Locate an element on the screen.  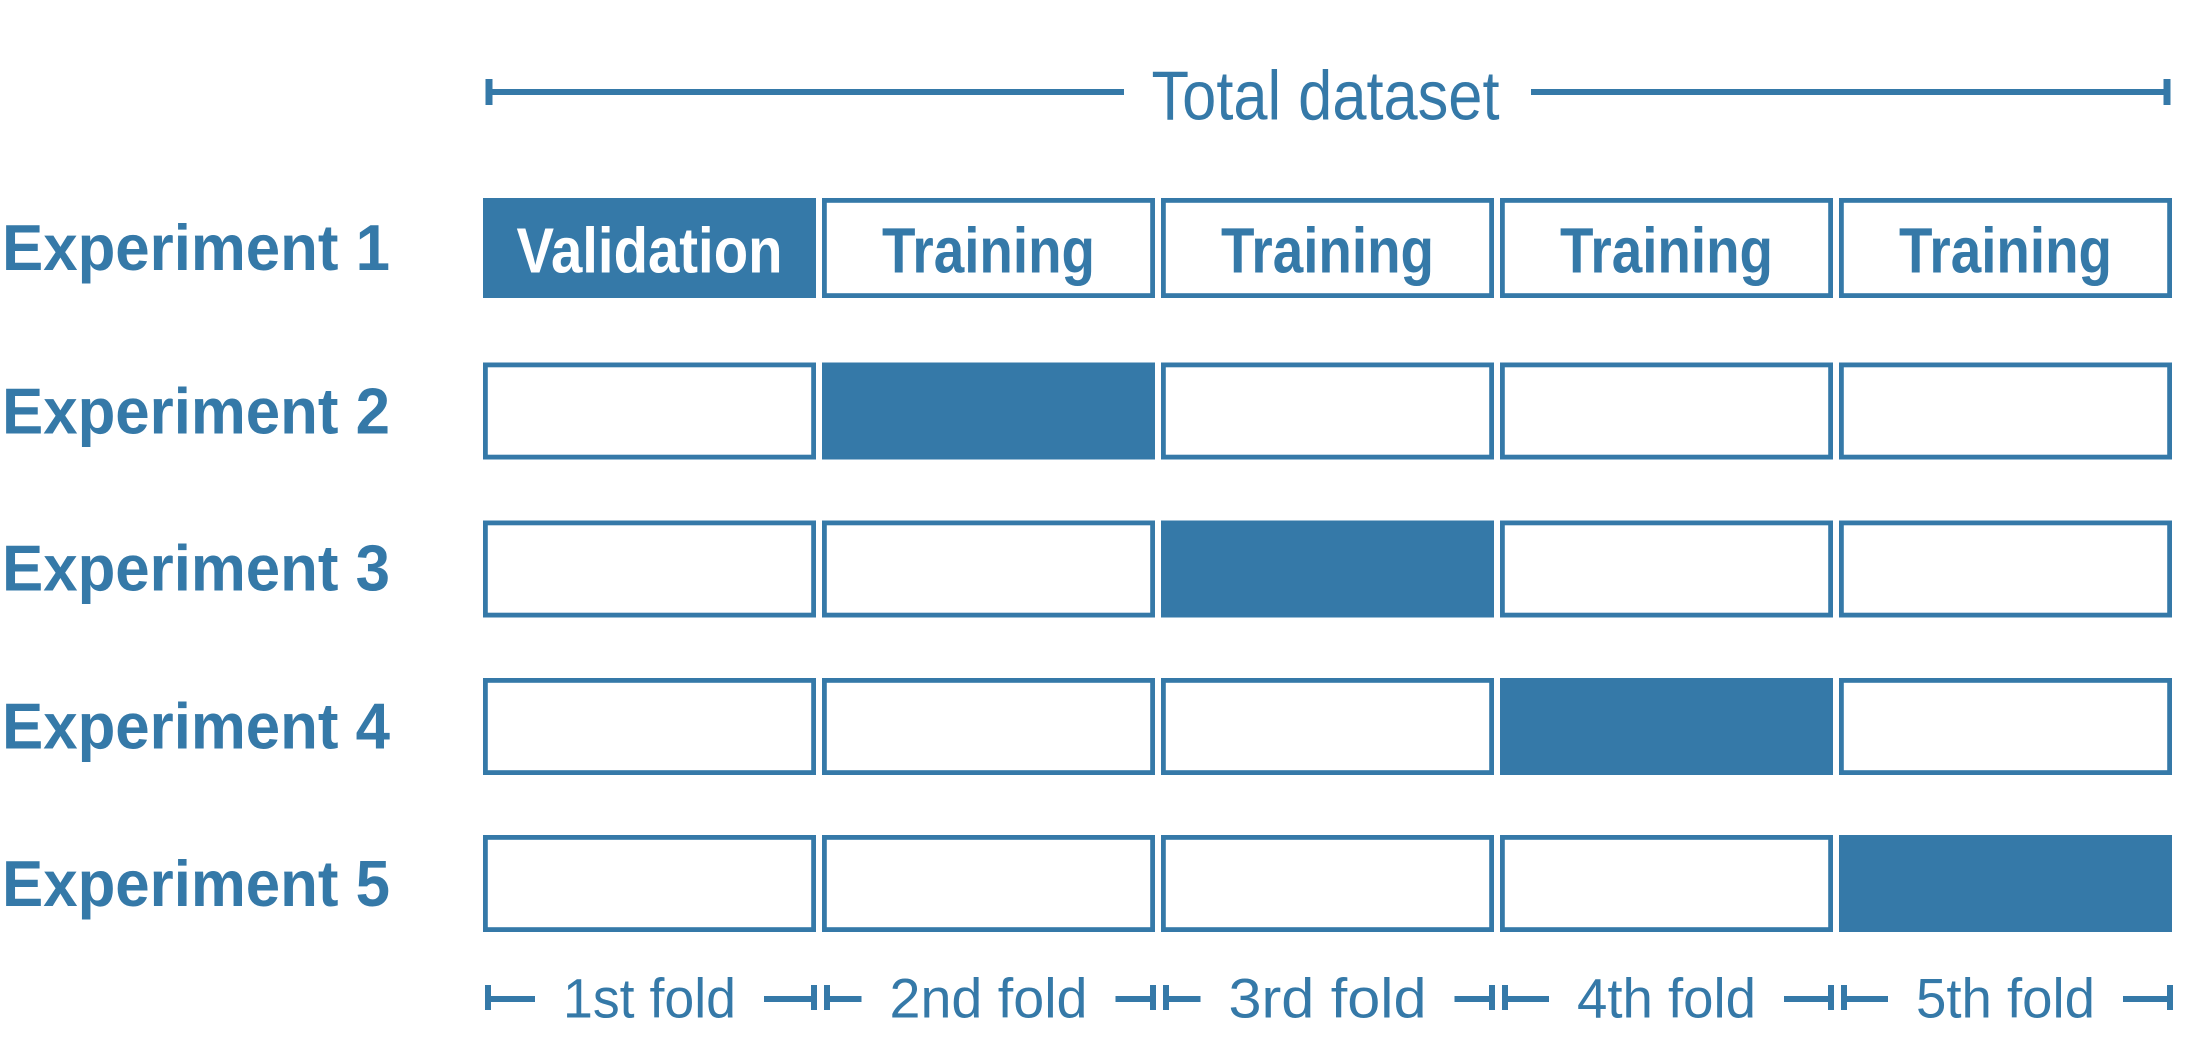
svg-text: Validation is located at coordinates (650, 251).